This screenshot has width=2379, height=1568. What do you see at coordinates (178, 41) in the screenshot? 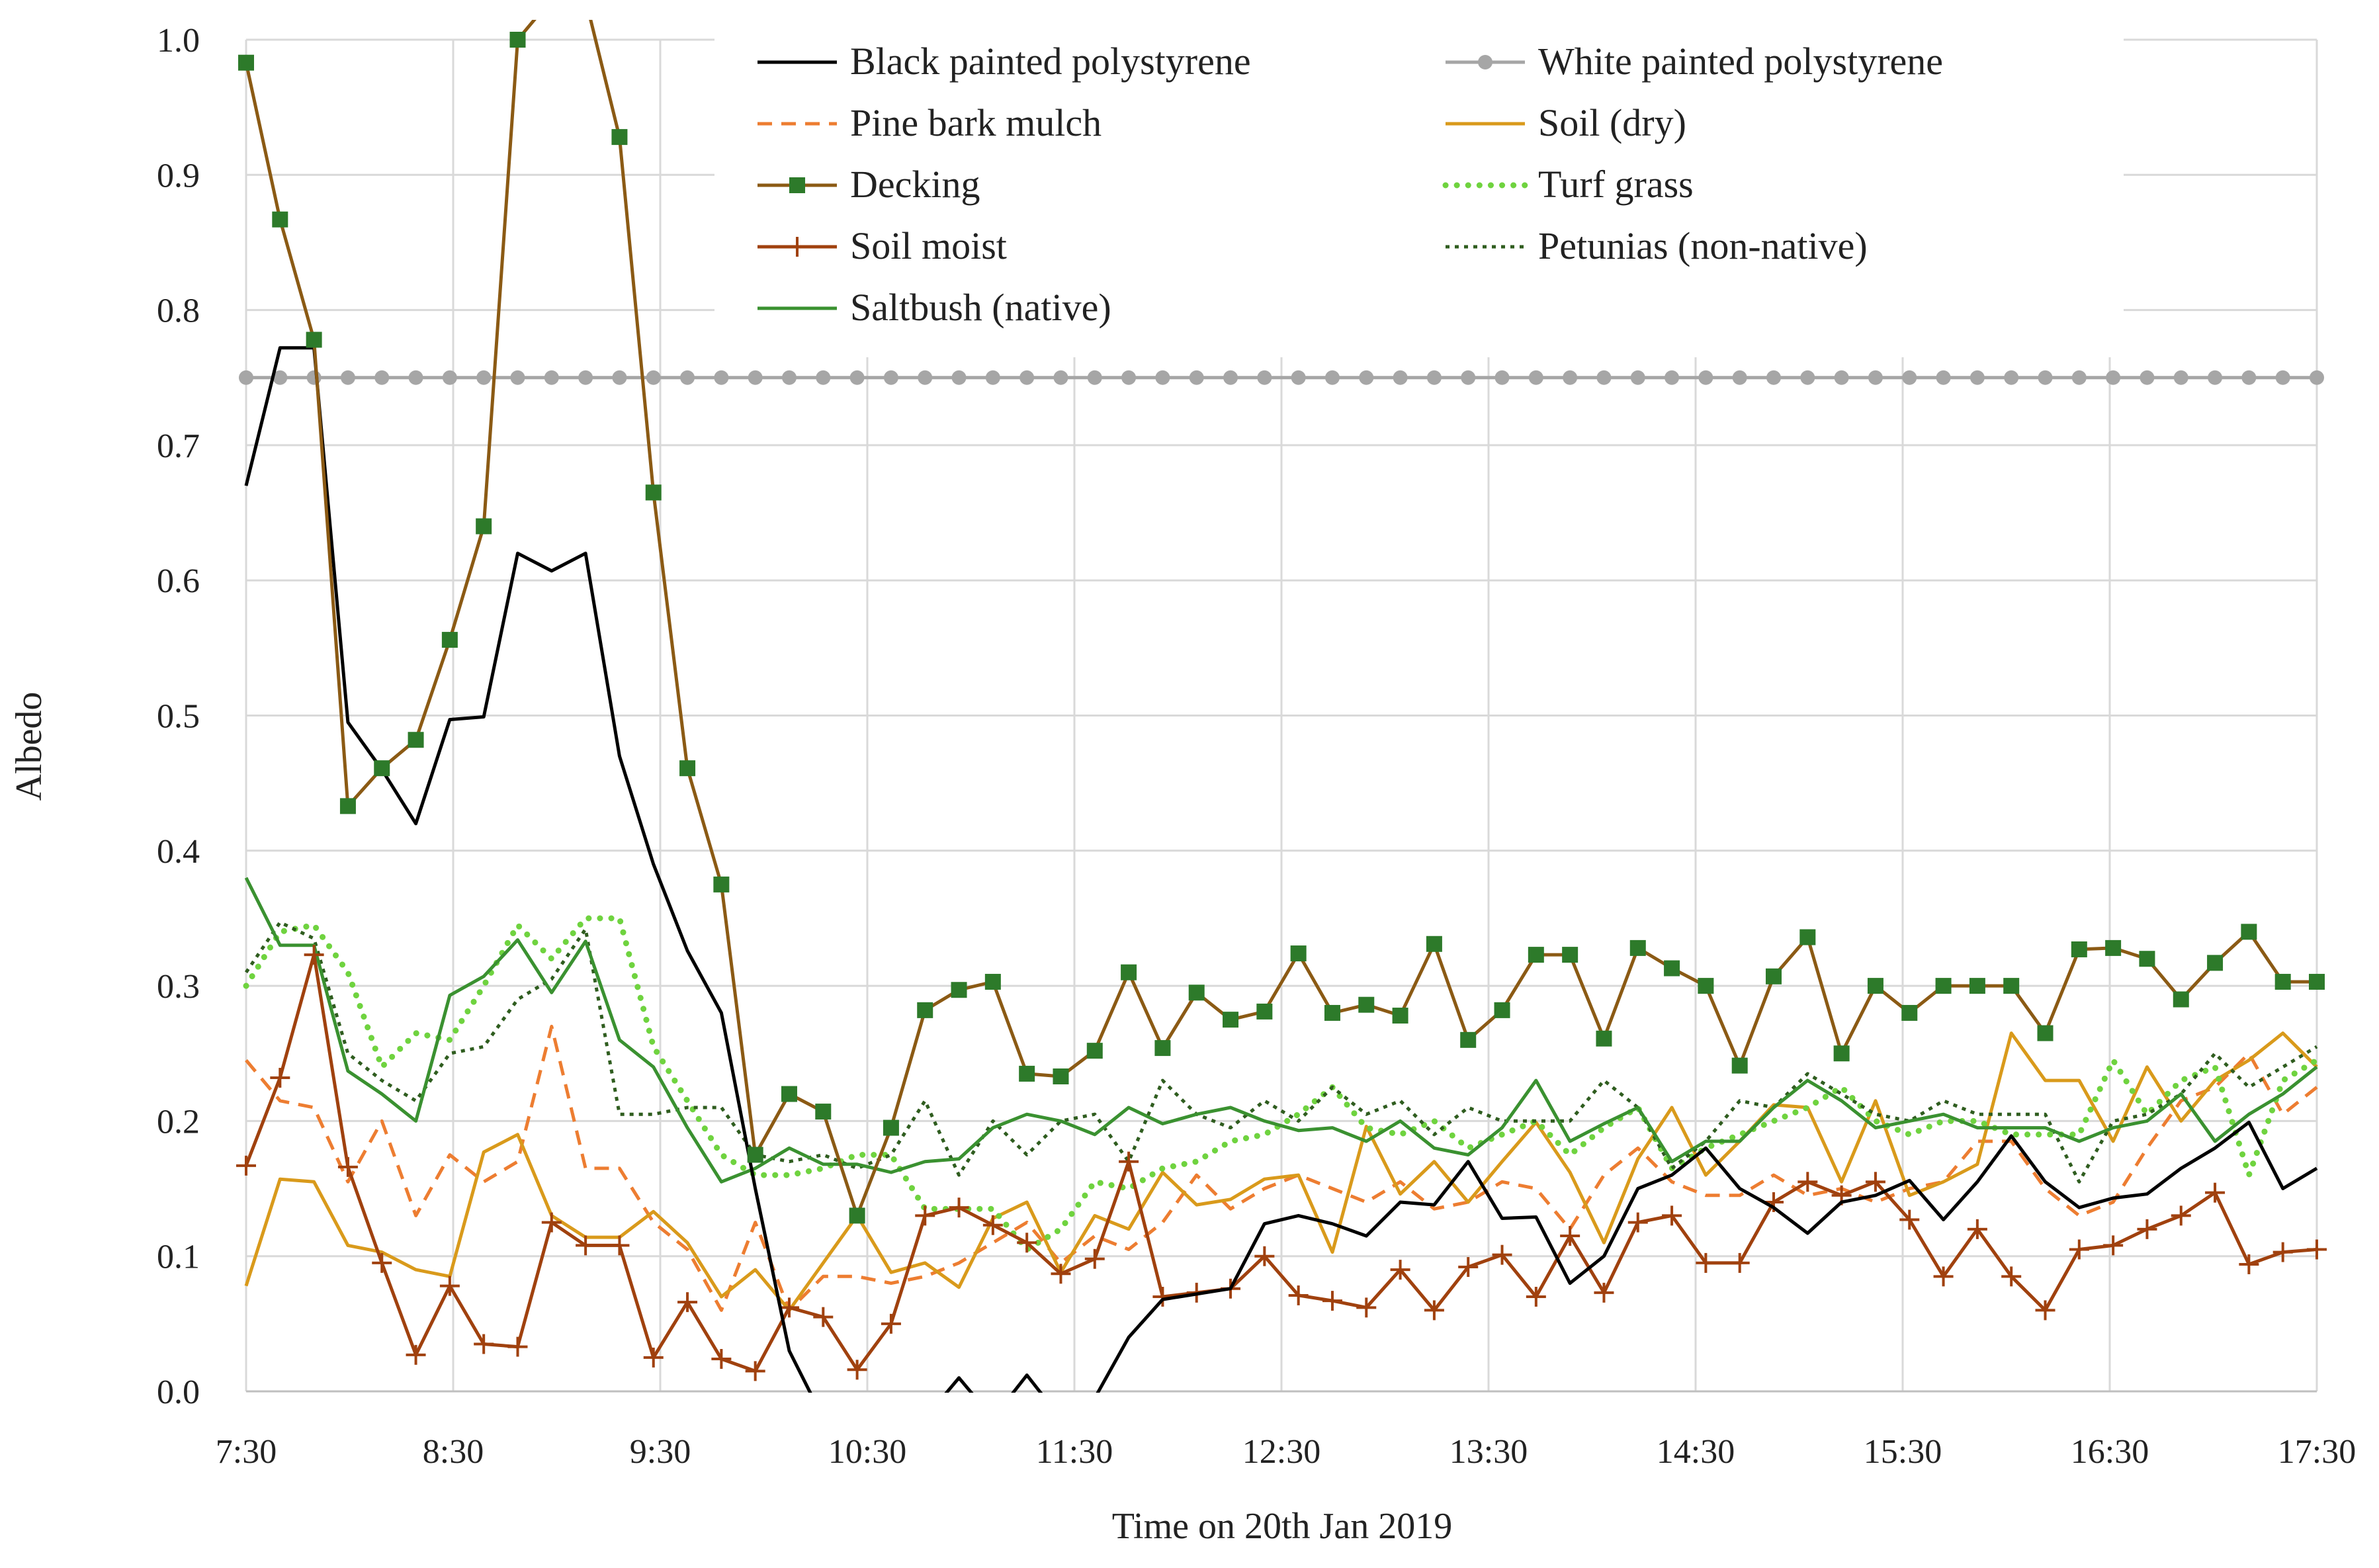
I see `y-tick-label: 1.0` at bounding box center [178, 41].